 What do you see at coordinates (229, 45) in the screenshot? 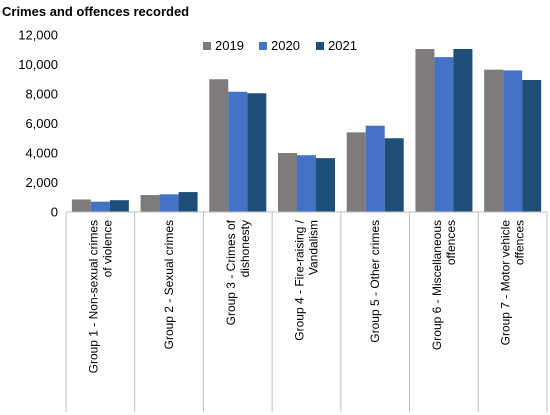
I see `legend-label-2019: 2019` at bounding box center [229, 45].